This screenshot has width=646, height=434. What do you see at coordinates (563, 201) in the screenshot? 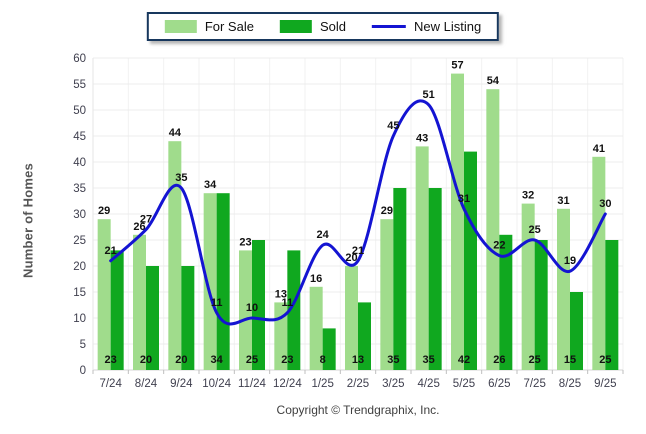
I see `for-sale-value-label: 31` at bounding box center [563, 201].